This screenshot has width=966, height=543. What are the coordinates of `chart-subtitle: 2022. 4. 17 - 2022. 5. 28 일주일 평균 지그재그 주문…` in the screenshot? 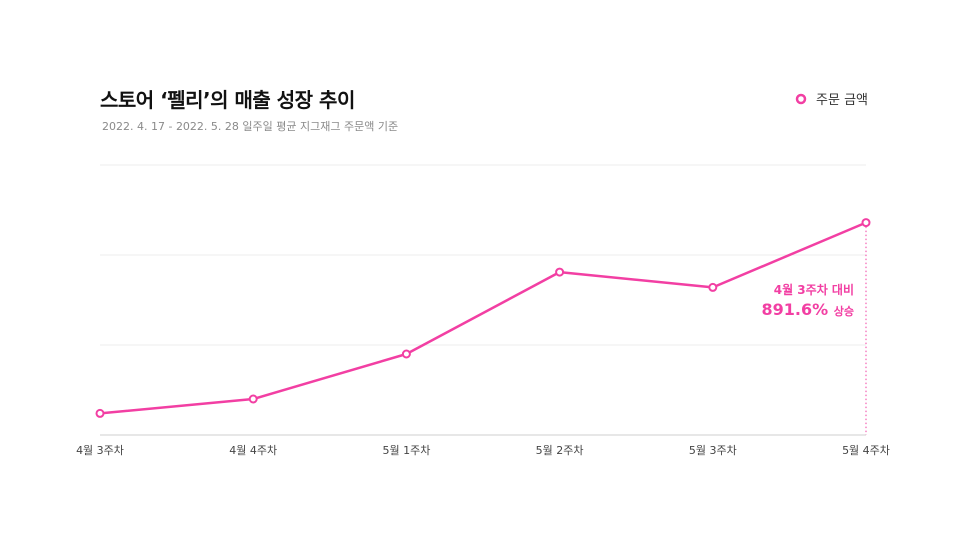 It's located at (250, 126).